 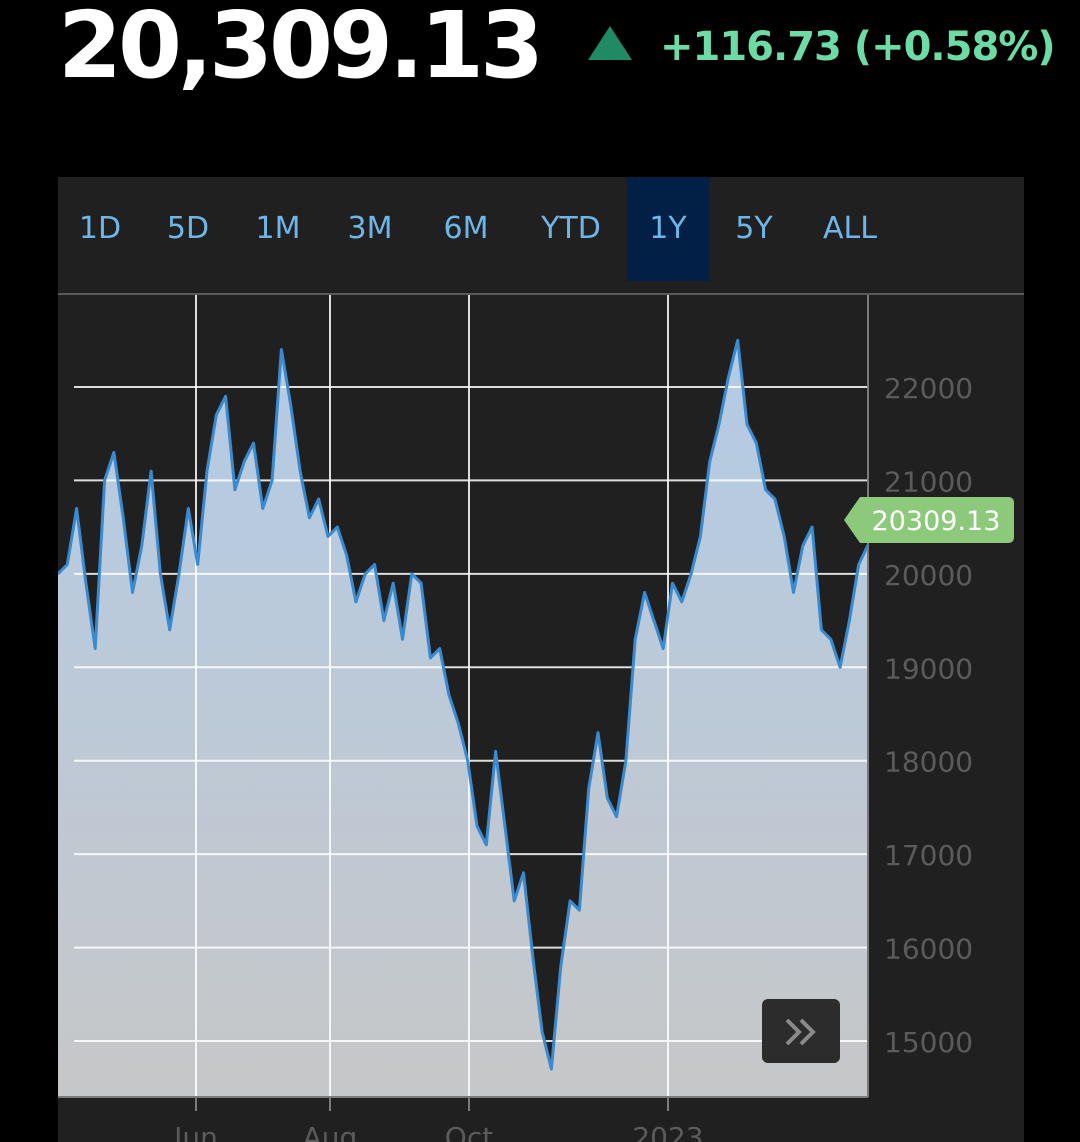 What do you see at coordinates (928, 1042) in the screenshot?
I see `y-tick-label: 15000` at bounding box center [928, 1042].